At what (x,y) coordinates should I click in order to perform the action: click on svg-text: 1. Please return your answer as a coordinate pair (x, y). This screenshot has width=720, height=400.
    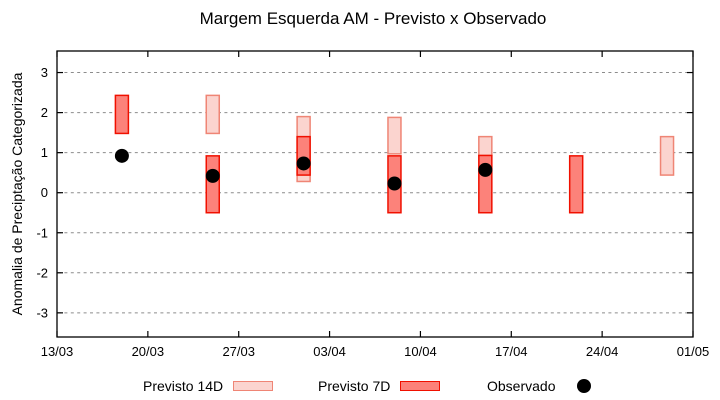
    Looking at the image, I should click on (44, 152).